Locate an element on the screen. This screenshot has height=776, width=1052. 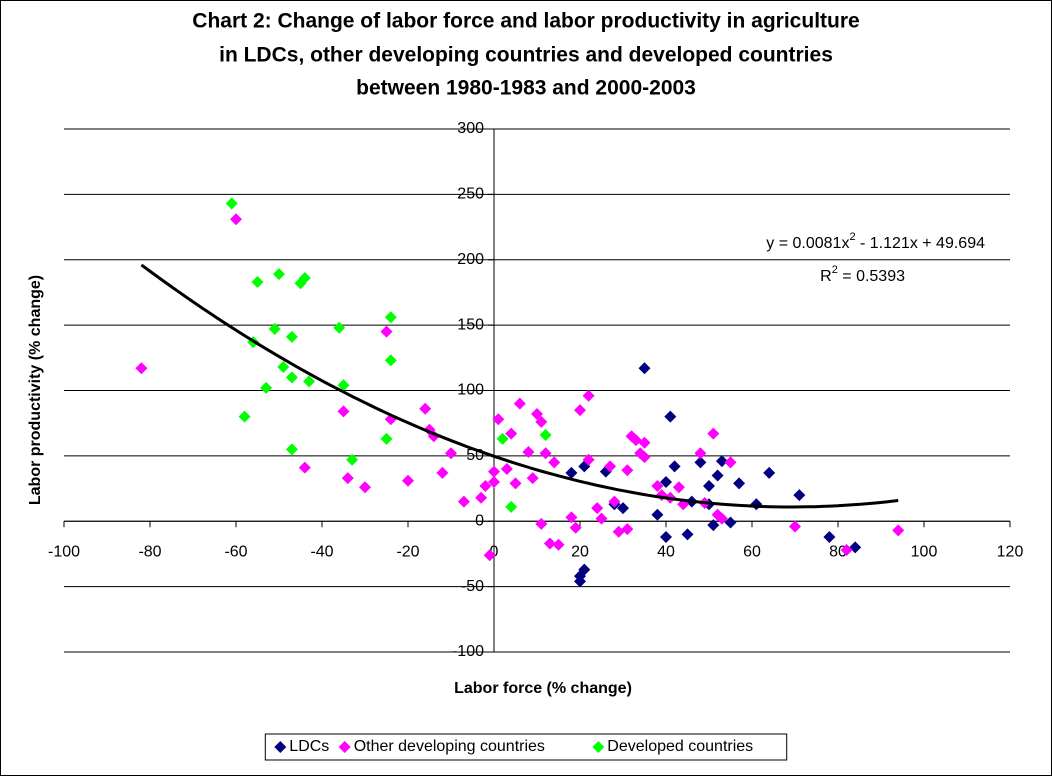
x-tick-label: 100 is located at coordinates (924, 551).